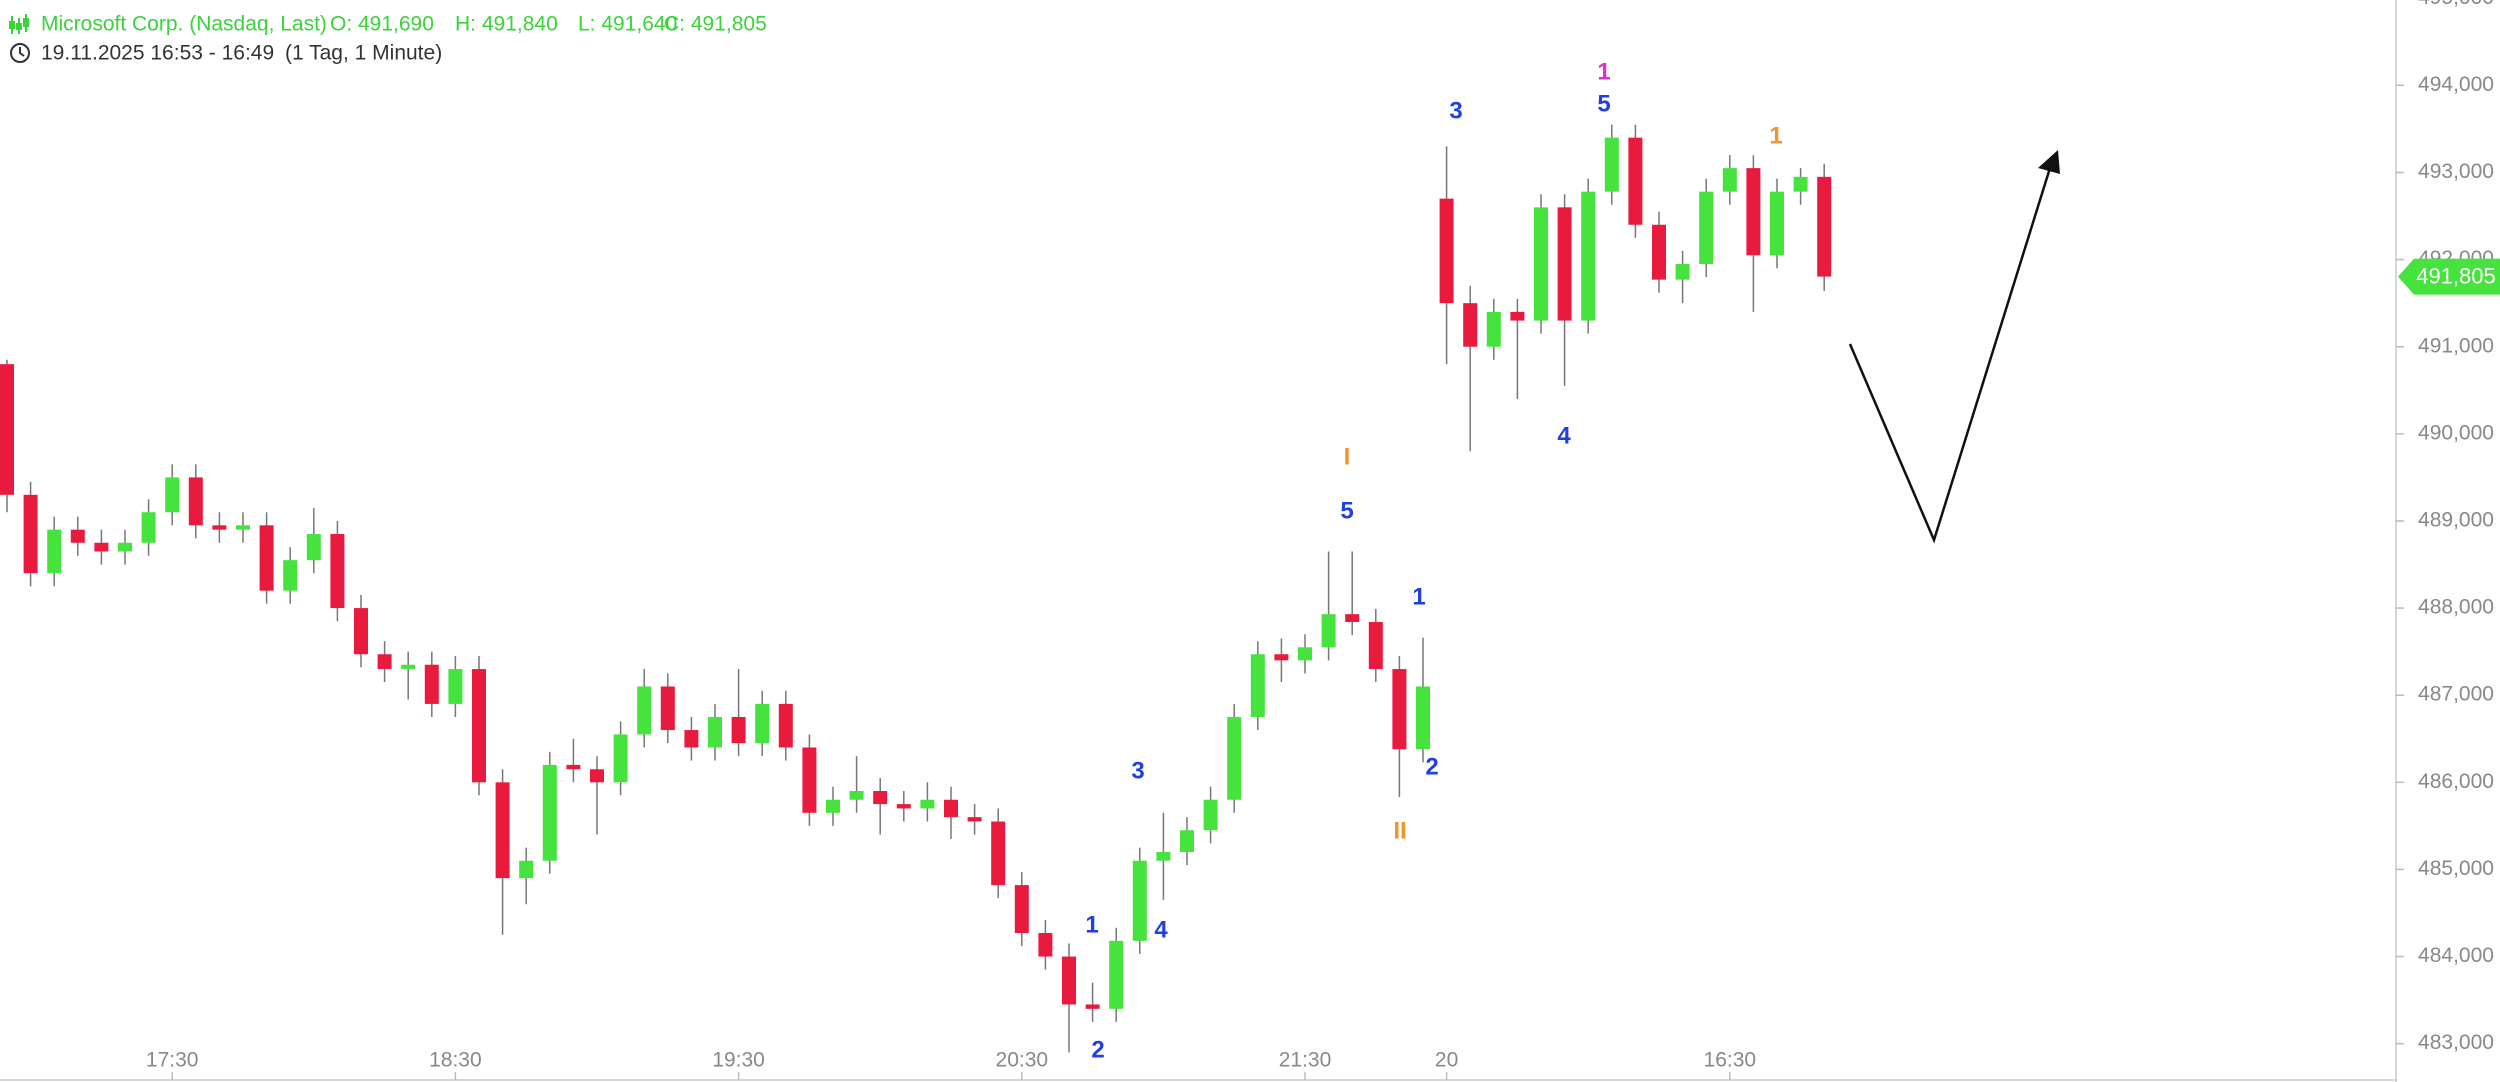 The width and height of the screenshot is (2500, 1082). I want to click on x-tick-label: 17:30, so click(172, 1060).